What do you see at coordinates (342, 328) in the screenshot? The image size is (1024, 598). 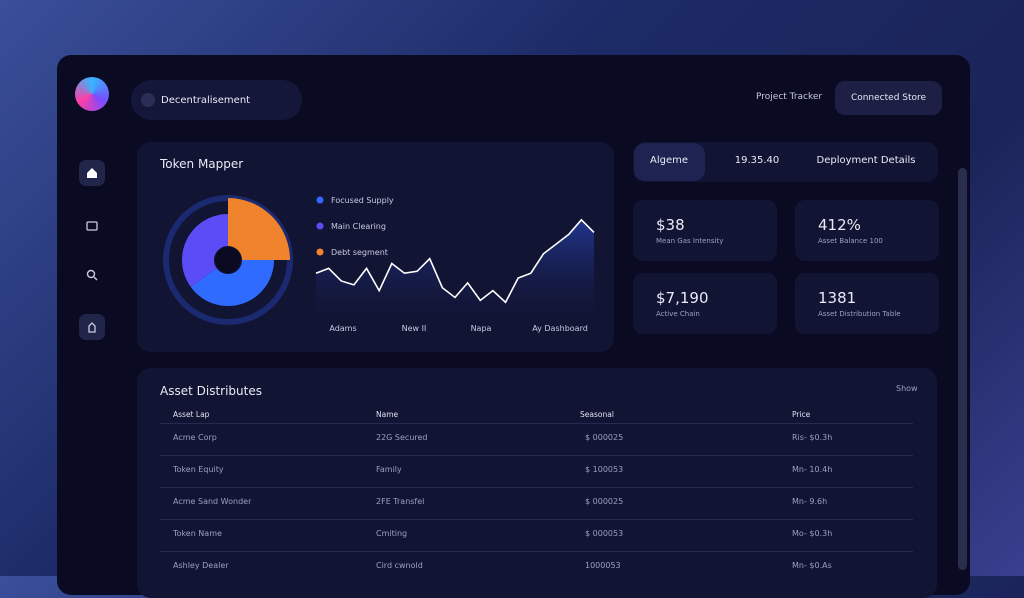 I see `x-label: Adams` at bounding box center [342, 328].